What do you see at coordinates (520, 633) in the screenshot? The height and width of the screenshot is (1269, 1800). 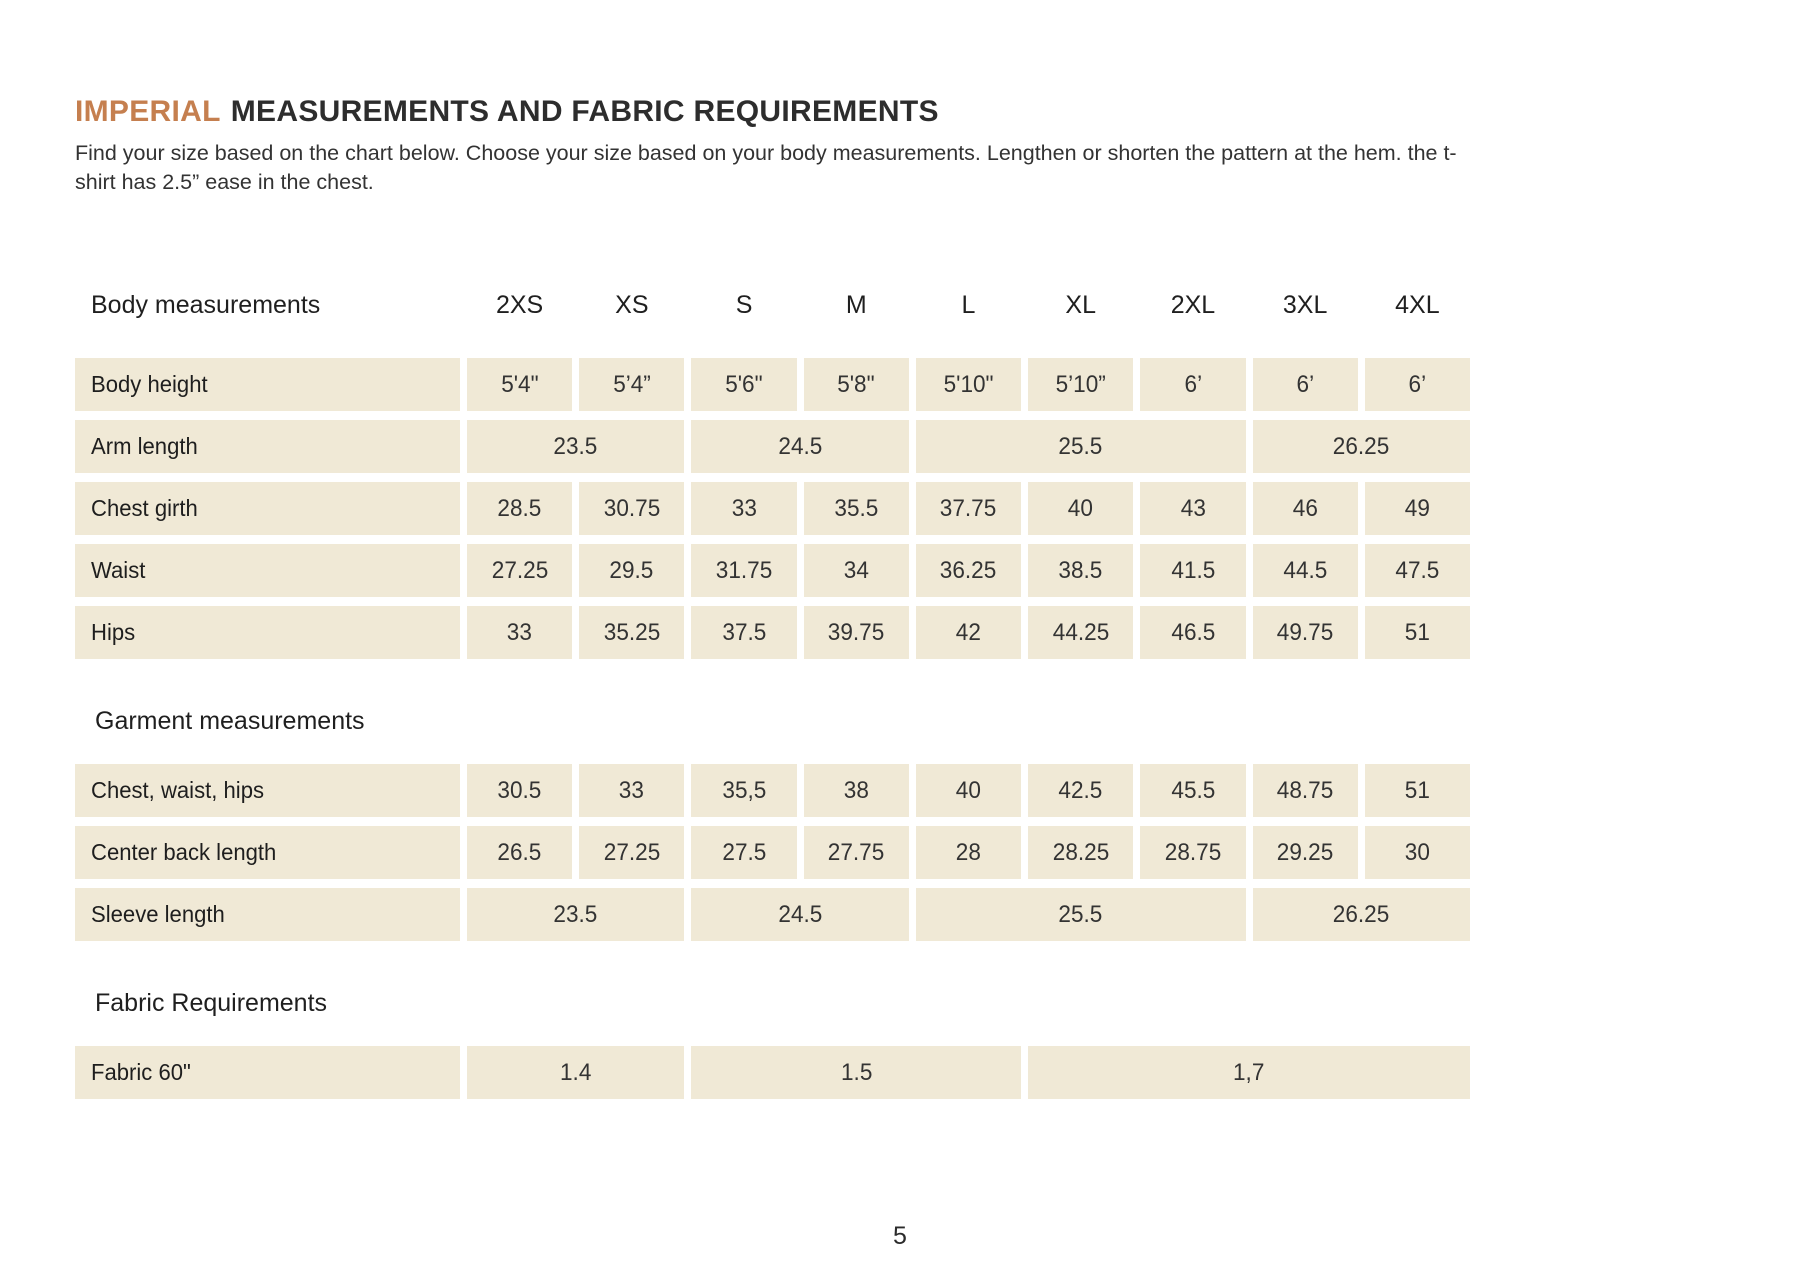 I see `value-cell: 33` at bounding box center [520, 633].